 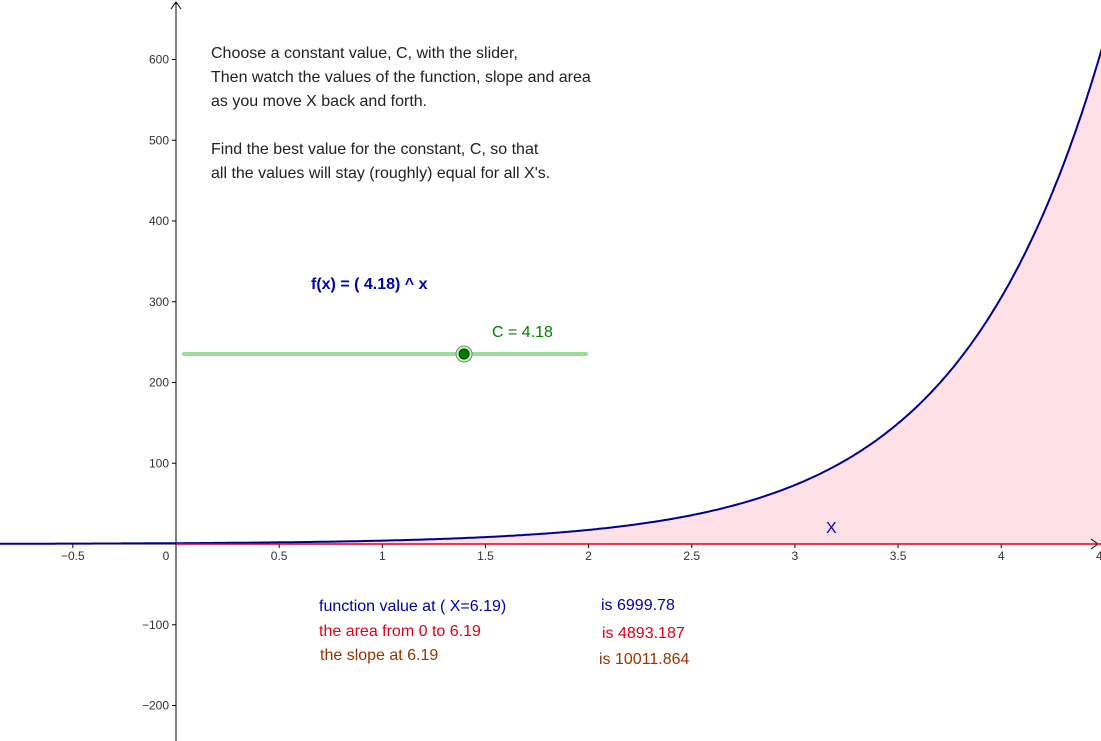 What do you see at coordinates (413, 606) in the screenshot?
I see `function-value-label: function value at ( X=6.19)` at bounding box center [413, 606].